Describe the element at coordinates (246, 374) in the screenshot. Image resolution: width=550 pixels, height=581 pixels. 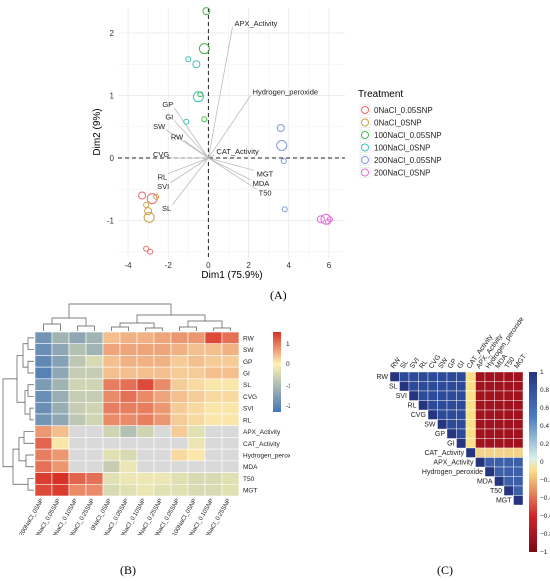
I see `row-label: GI` at that location.